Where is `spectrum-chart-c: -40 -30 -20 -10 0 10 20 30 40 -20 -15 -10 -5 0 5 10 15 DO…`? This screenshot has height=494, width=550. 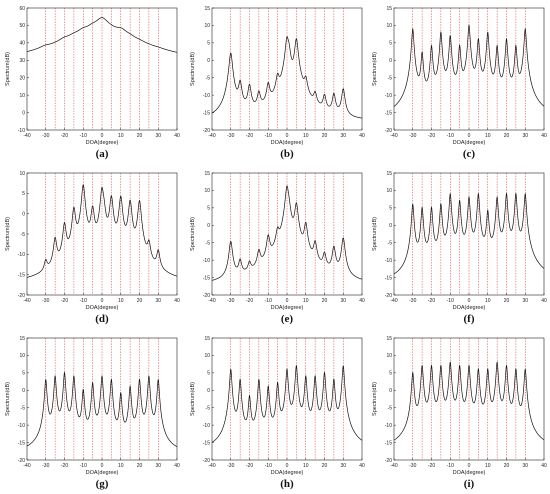 spectrum-chart-c: -40 -30 -20 -10 0 10 20 30 40 -20 -15 -10 -5 0 5 10 15 DO… is located at coordinates (459, 83).